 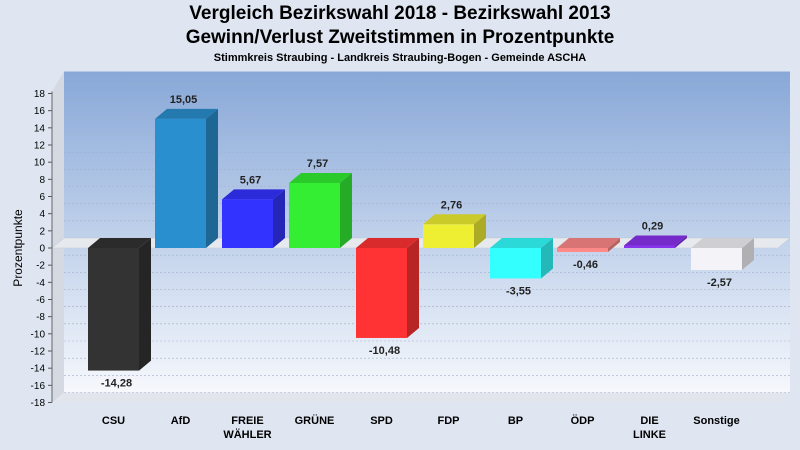 What do you see at coordinates (42, 231) in the screenshot?
I see `y-tick-label: 2` at bounding box center [42, 231].